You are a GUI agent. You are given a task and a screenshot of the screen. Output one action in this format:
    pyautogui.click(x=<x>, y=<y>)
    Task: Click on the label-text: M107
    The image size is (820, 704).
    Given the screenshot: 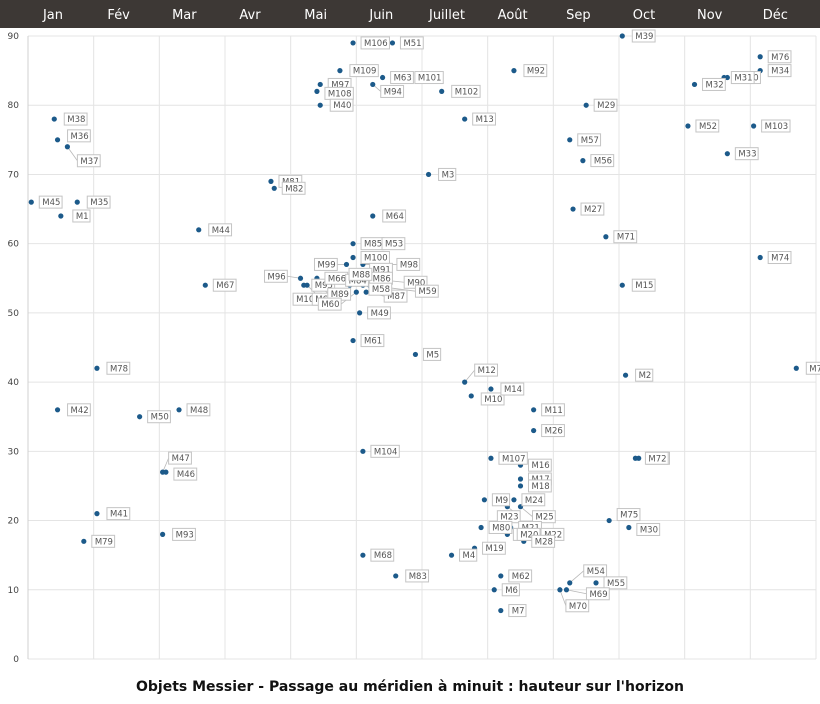 What is the action you would take?
    pyautogui.click(x=514, y=459)
    